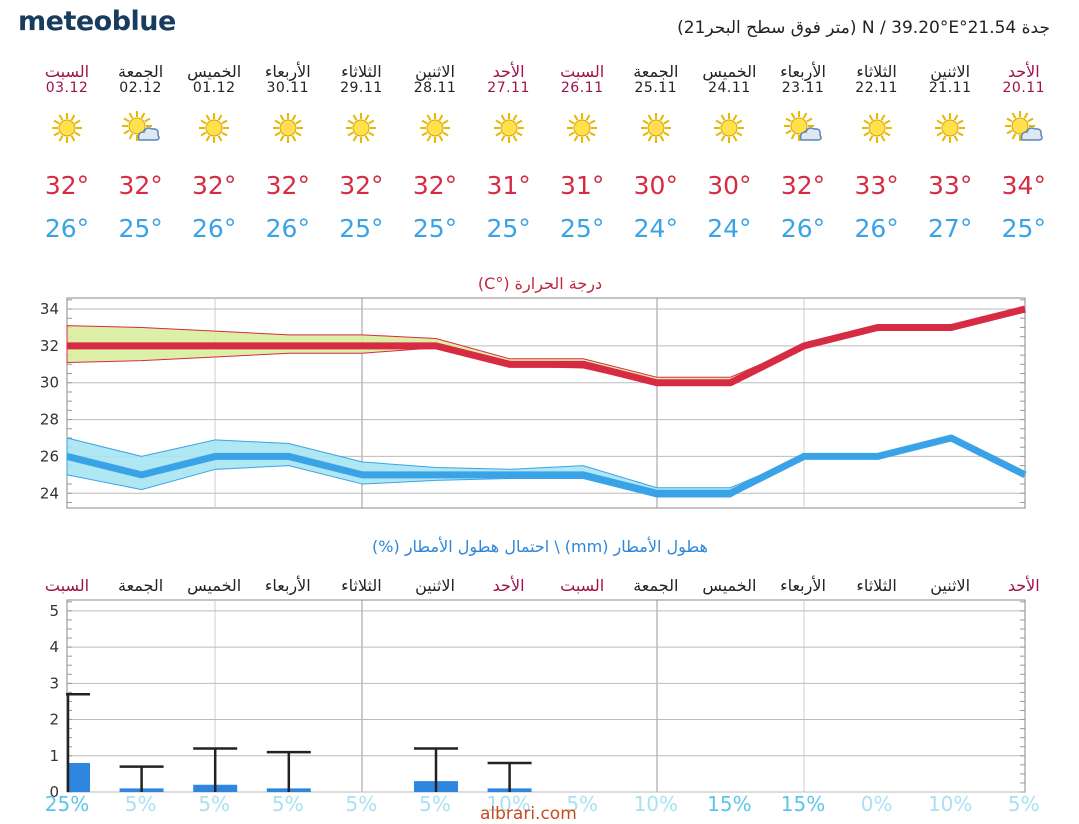 The image size is (1079, 824). Describe the element at coordinates (540, 283) in the screenshot. I see `temperature-chart-title: درجة الحرارة (°C)` at that location.